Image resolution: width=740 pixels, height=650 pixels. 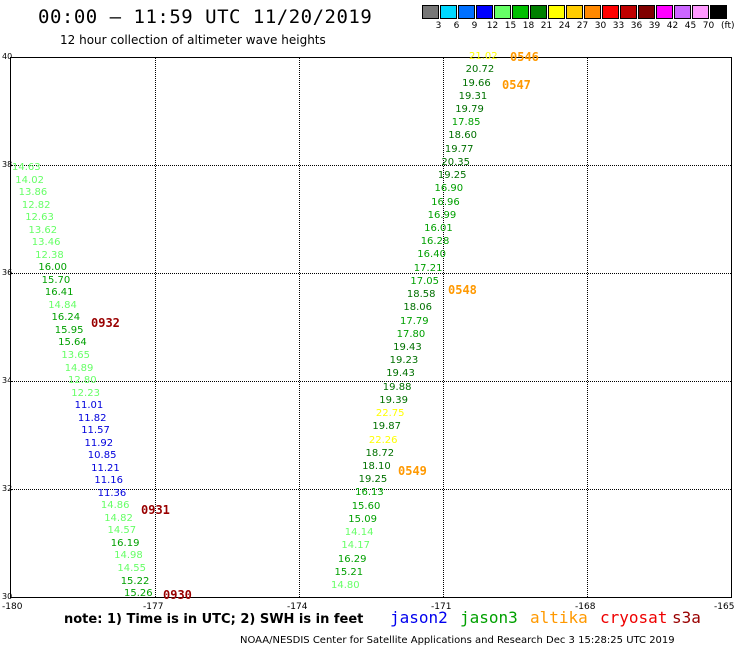 I want to click on lon-label: -177, so click(x=153, y=607).